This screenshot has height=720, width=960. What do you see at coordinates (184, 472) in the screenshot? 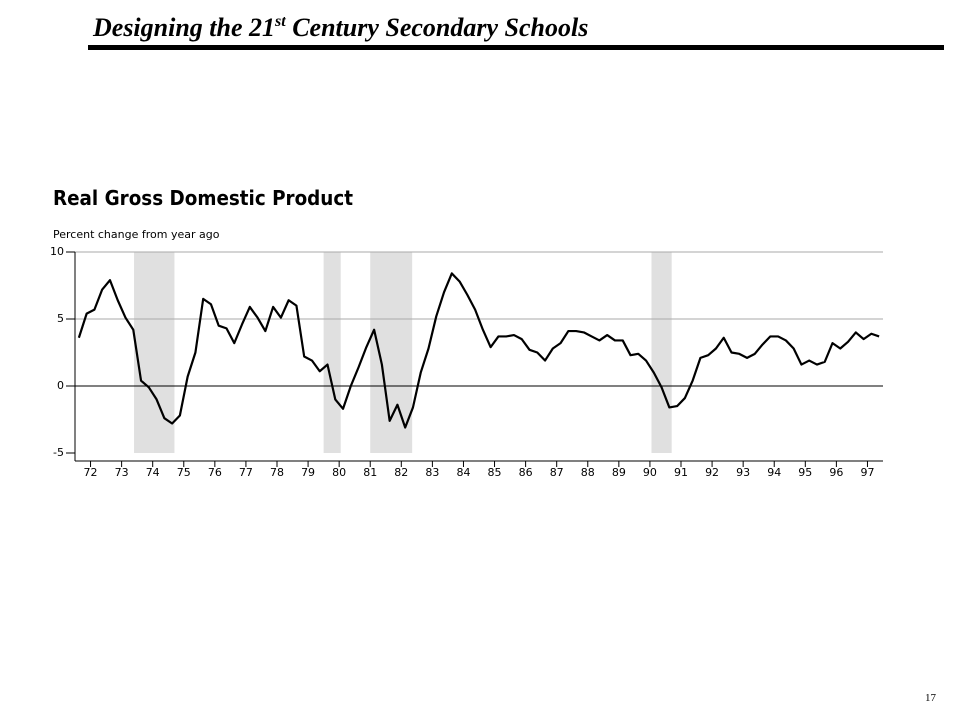
I see `x-tick-label: 75` at bounding box center [184, 472].